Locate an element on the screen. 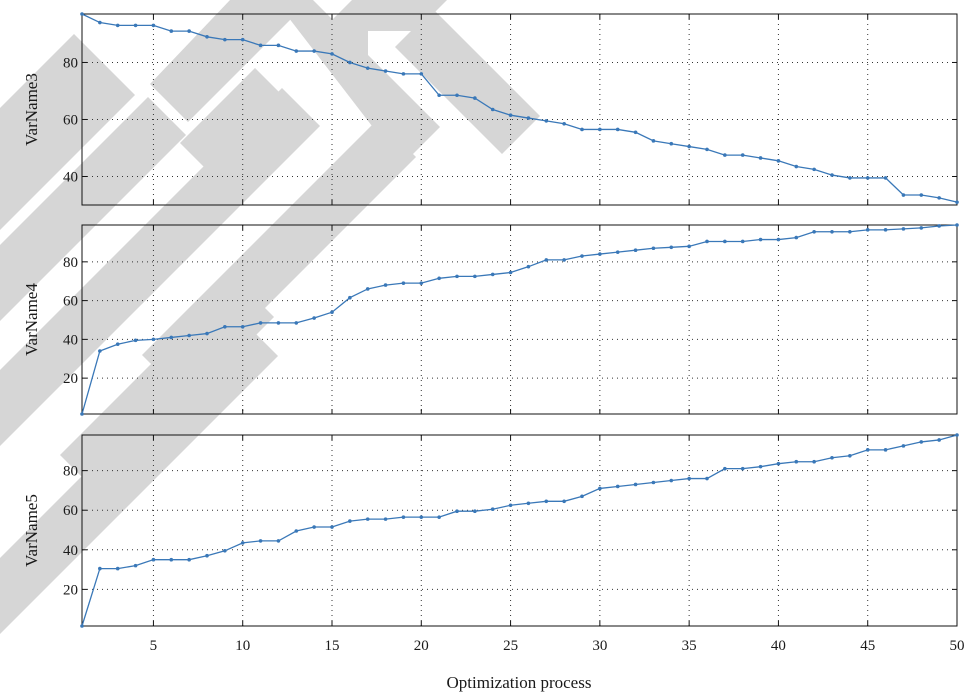 Image resolution: width=967 pixels, height=700 pixels. x-tick-label: 40 is located at coordinates (778, 646).